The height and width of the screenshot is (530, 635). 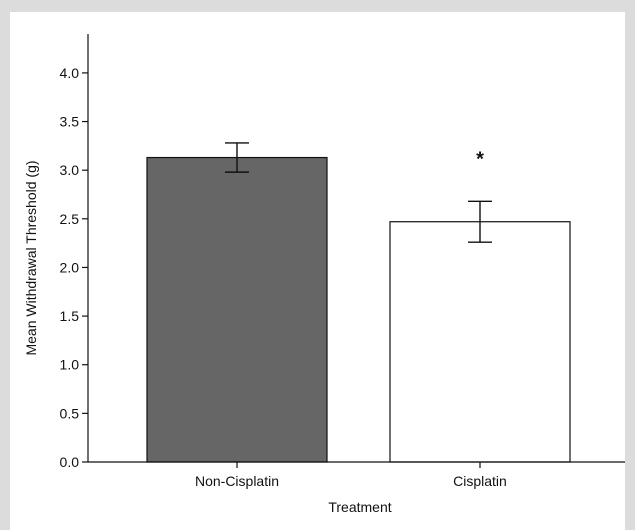 What do you see at coordinates (70, 316) in the screenshot?
I see `y-tick-label: 1.5` at bounding box center [70, 316].